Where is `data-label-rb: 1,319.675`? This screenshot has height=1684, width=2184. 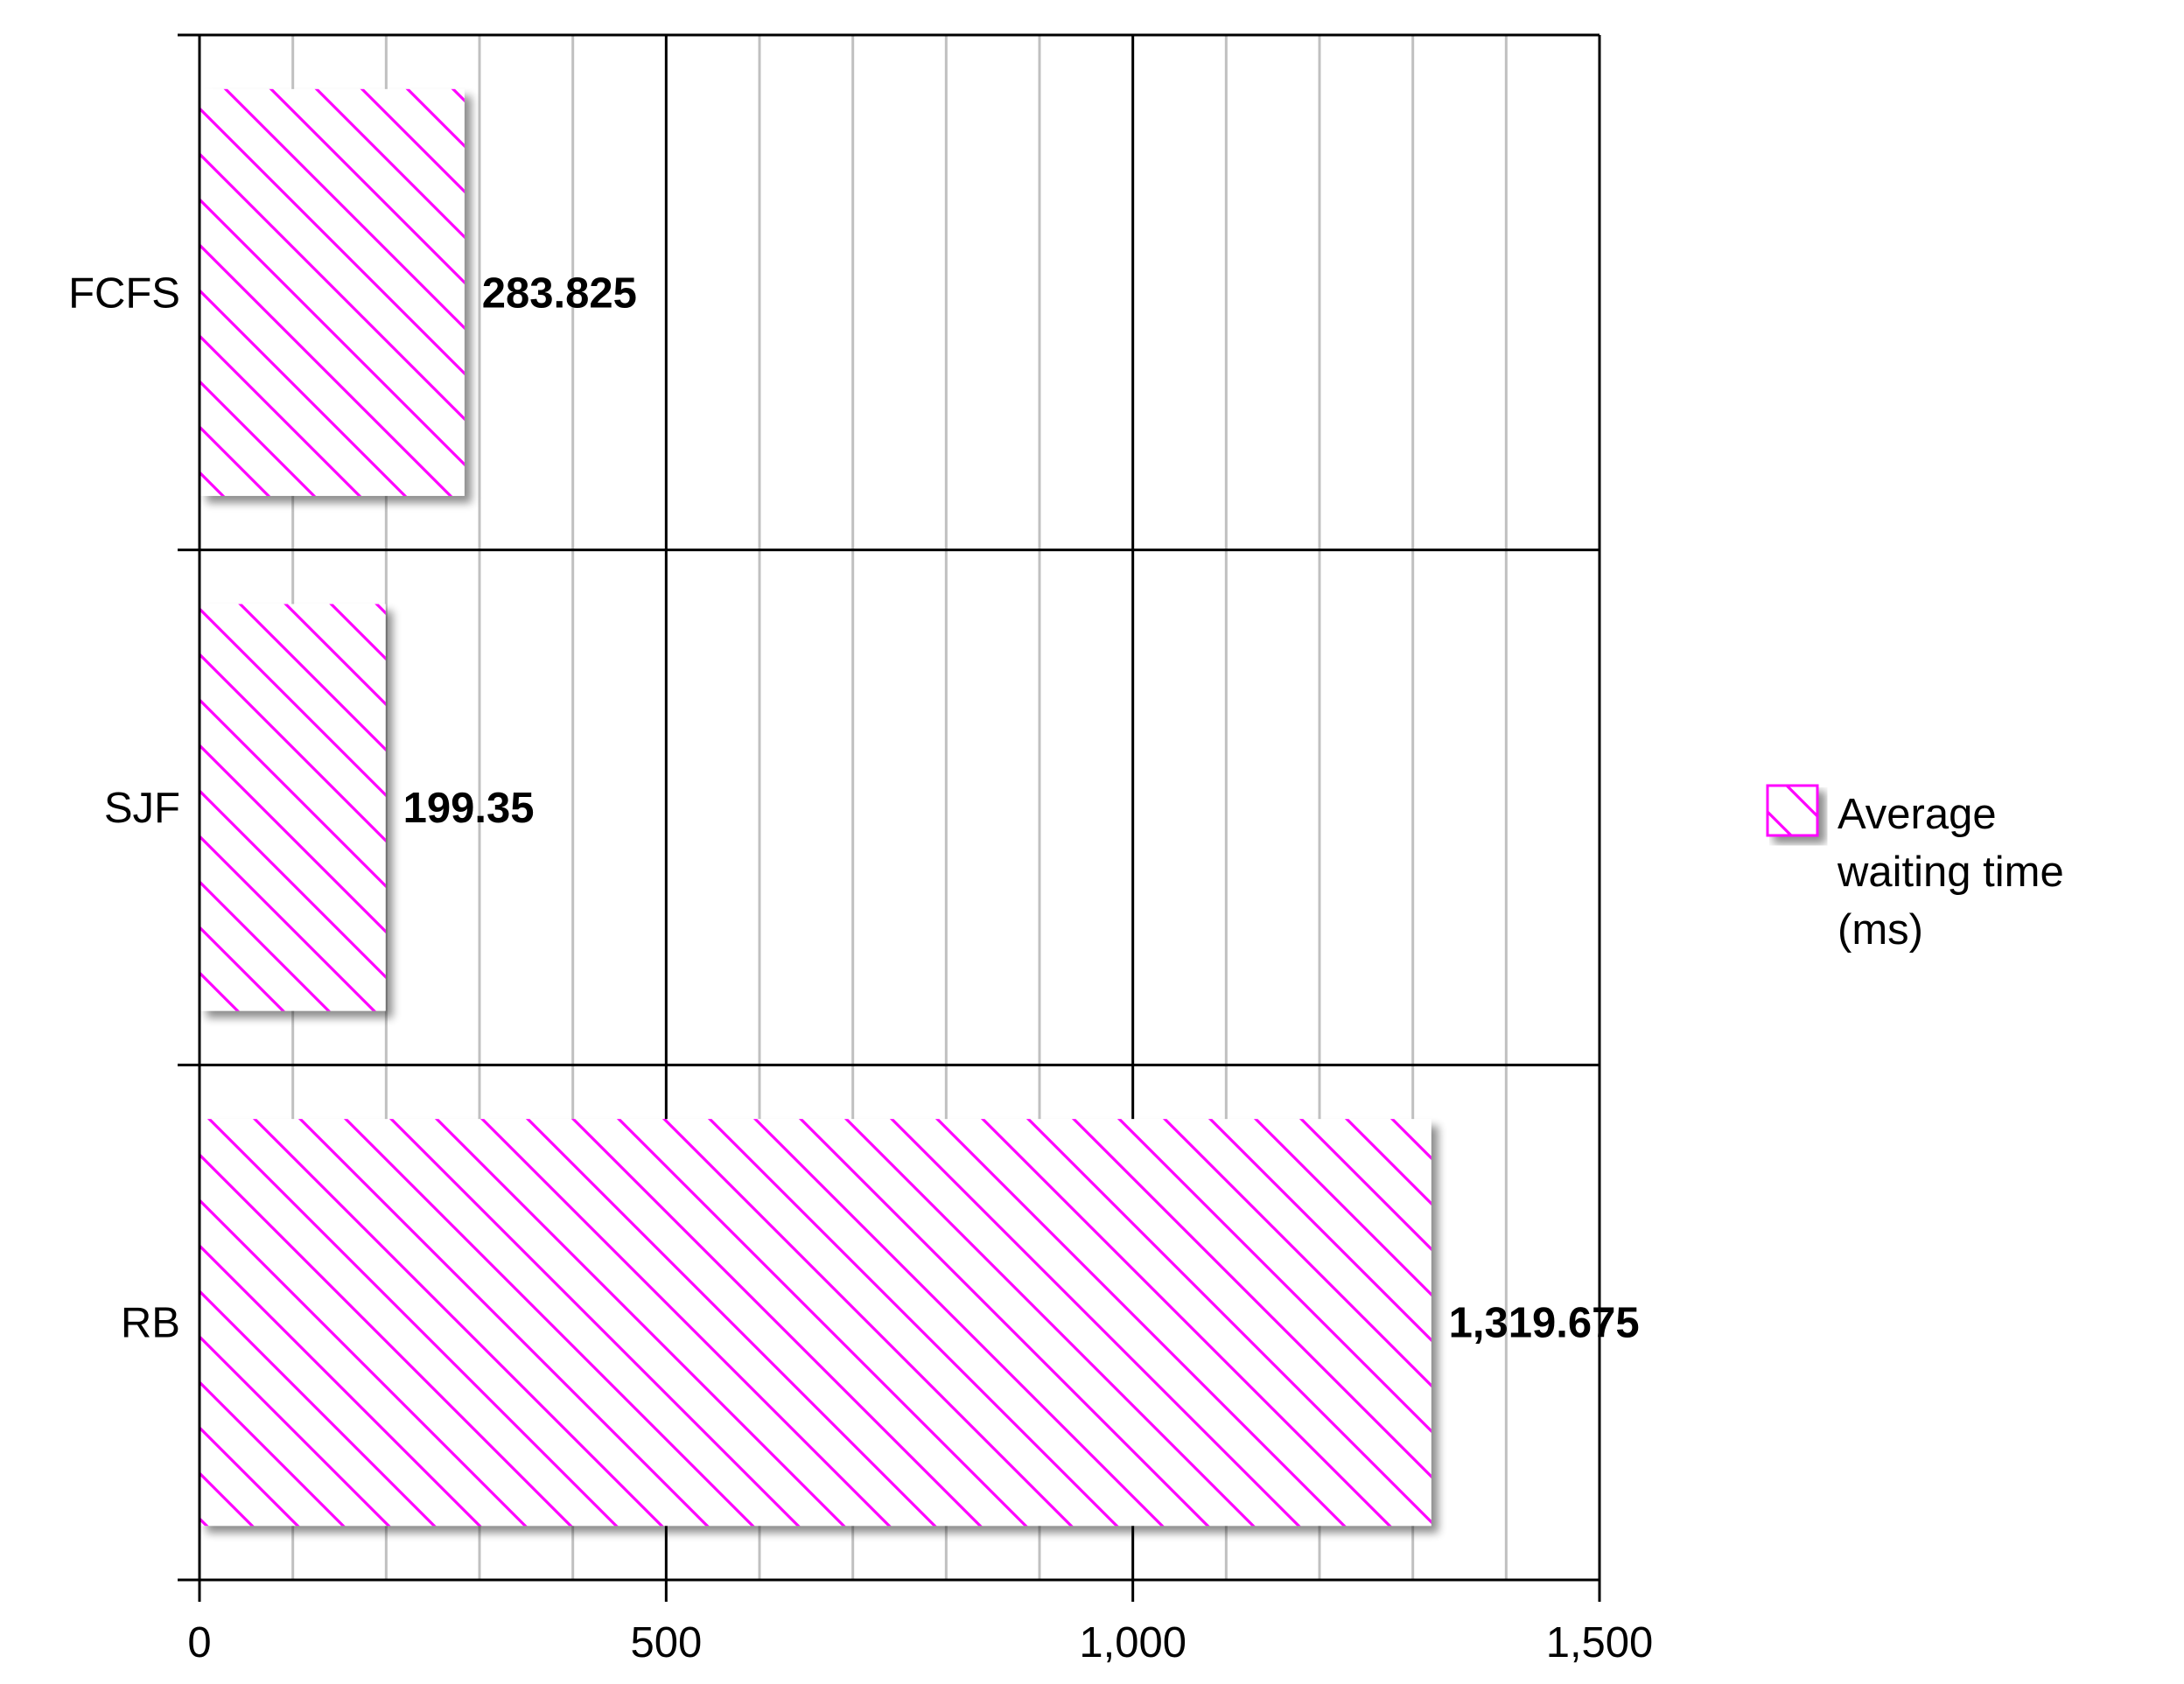
data-label-rb: 1,319.675 is located at coordinates (1544, 1324).